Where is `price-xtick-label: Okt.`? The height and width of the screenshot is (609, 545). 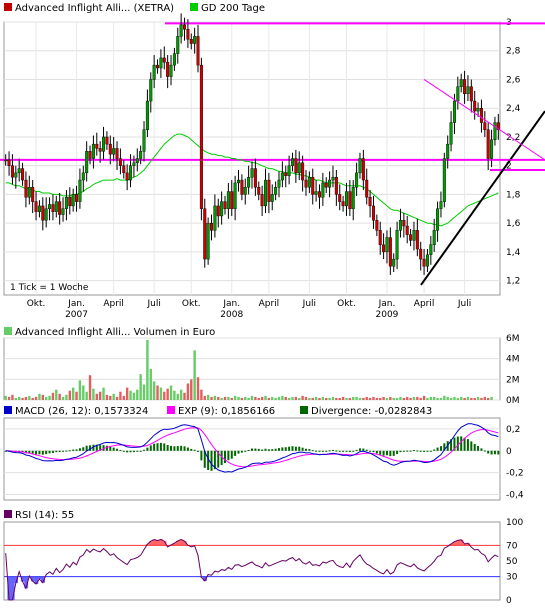
price-xtick-label: Okt. is located at coordinates (191, 304).